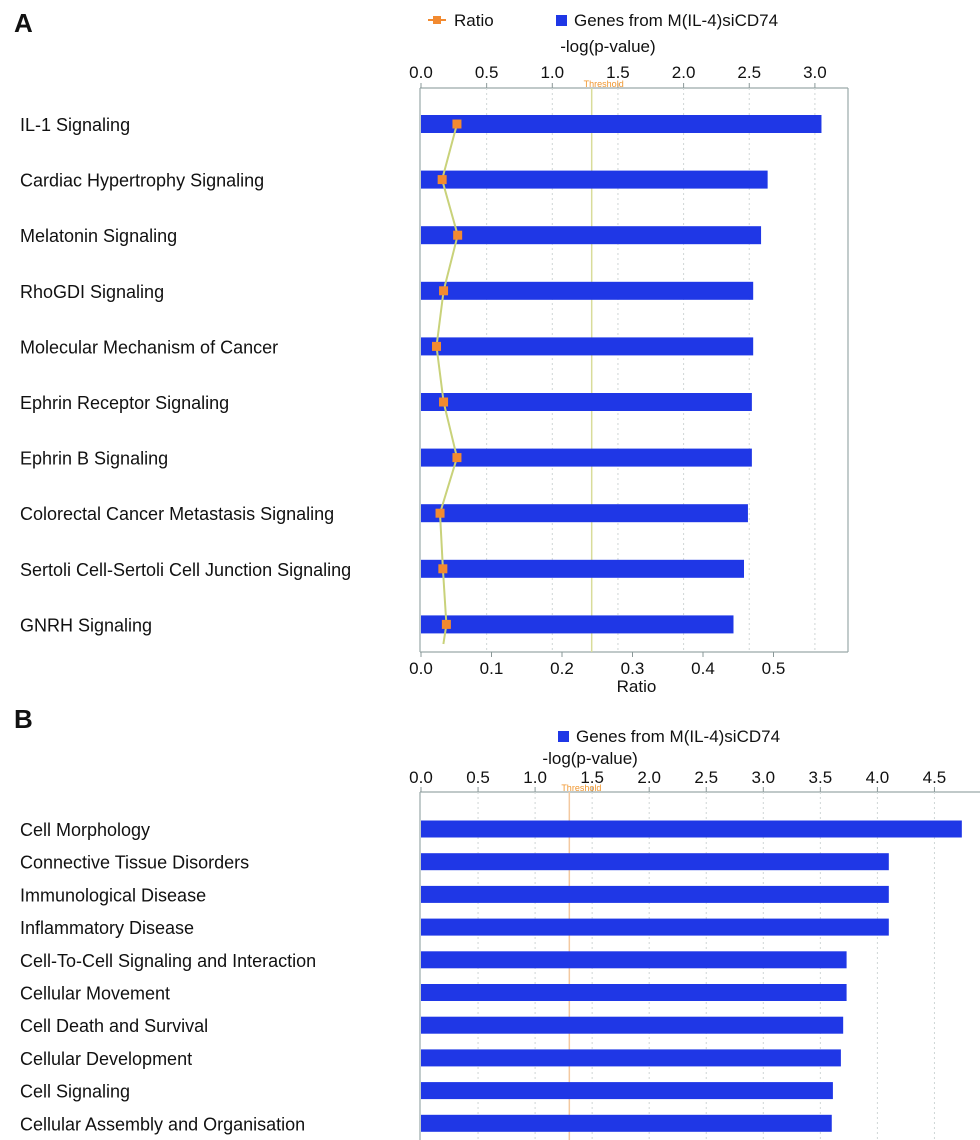 The width and height of the screenshot is (980, 1140). What do you see at coordinates (676, 20) in the screenshot?
I see `panel-a-legend-genes-label: Genes from M(IL-4)siCD74` at bounding box center [676, 20].